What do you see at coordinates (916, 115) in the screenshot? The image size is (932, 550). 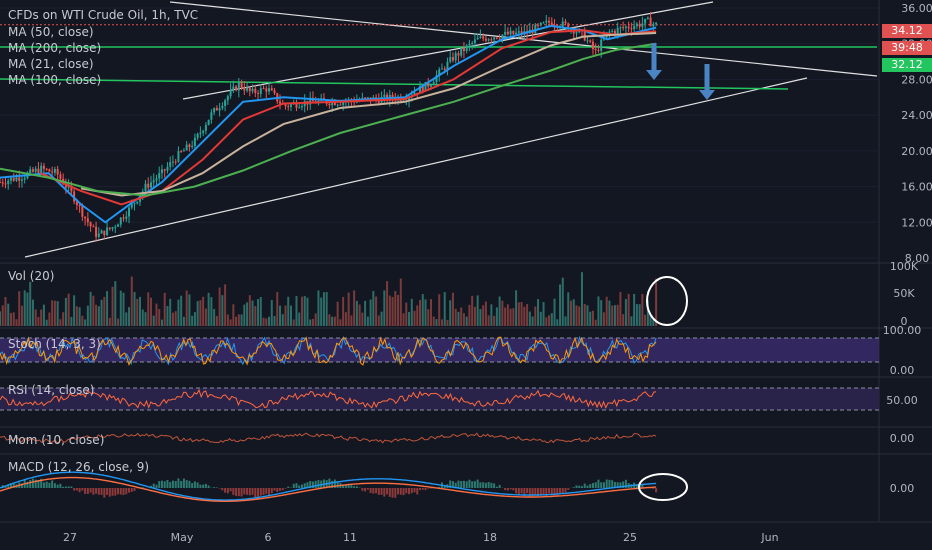 I see `price-tick-label: 24.00` at bounding box center [916, 115].